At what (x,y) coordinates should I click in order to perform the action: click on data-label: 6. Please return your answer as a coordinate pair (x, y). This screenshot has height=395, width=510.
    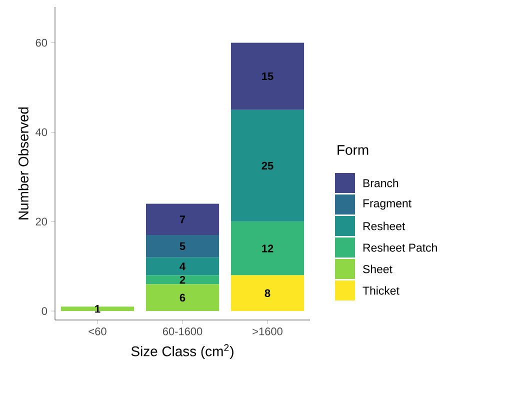
    Looking at the image, I should click on (183, 298).